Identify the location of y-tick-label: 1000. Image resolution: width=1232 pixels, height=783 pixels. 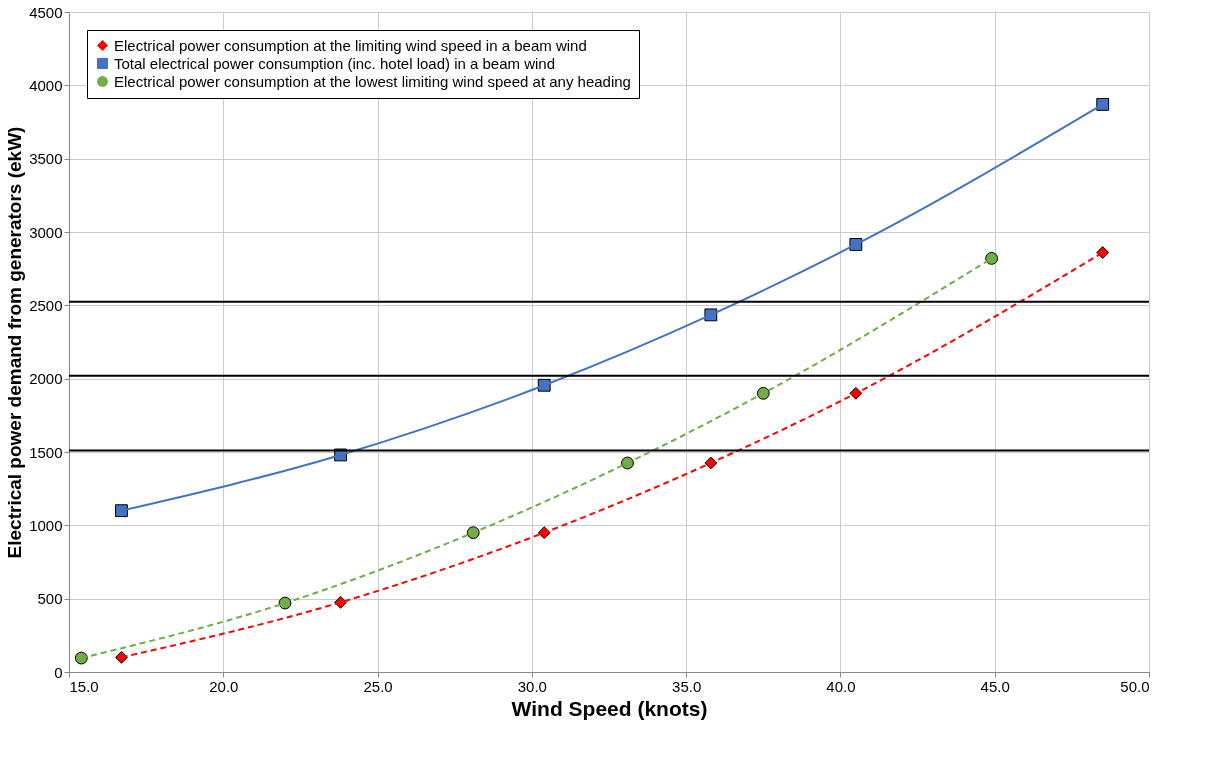
(46, 525).